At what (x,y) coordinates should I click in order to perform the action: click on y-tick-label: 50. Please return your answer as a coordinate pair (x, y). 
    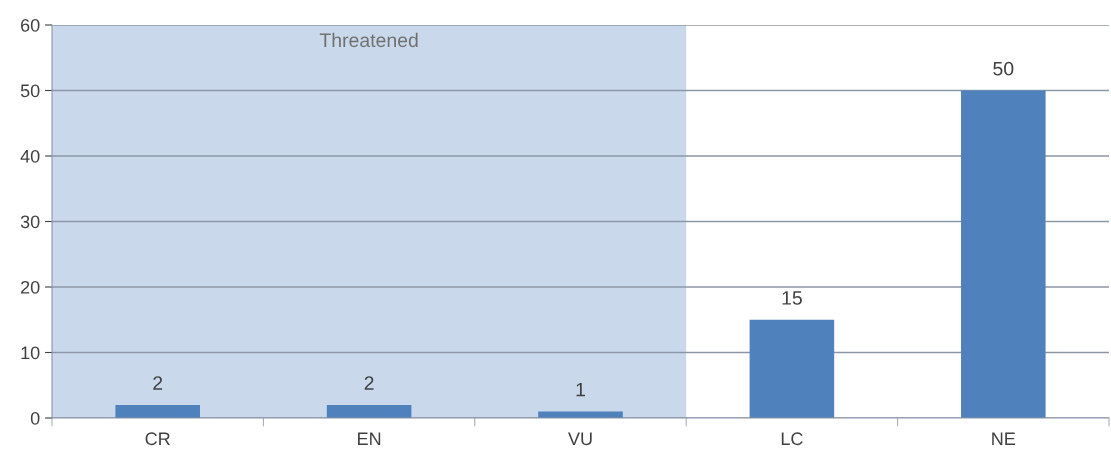
    Looking at the image, I should click on (30, 91).